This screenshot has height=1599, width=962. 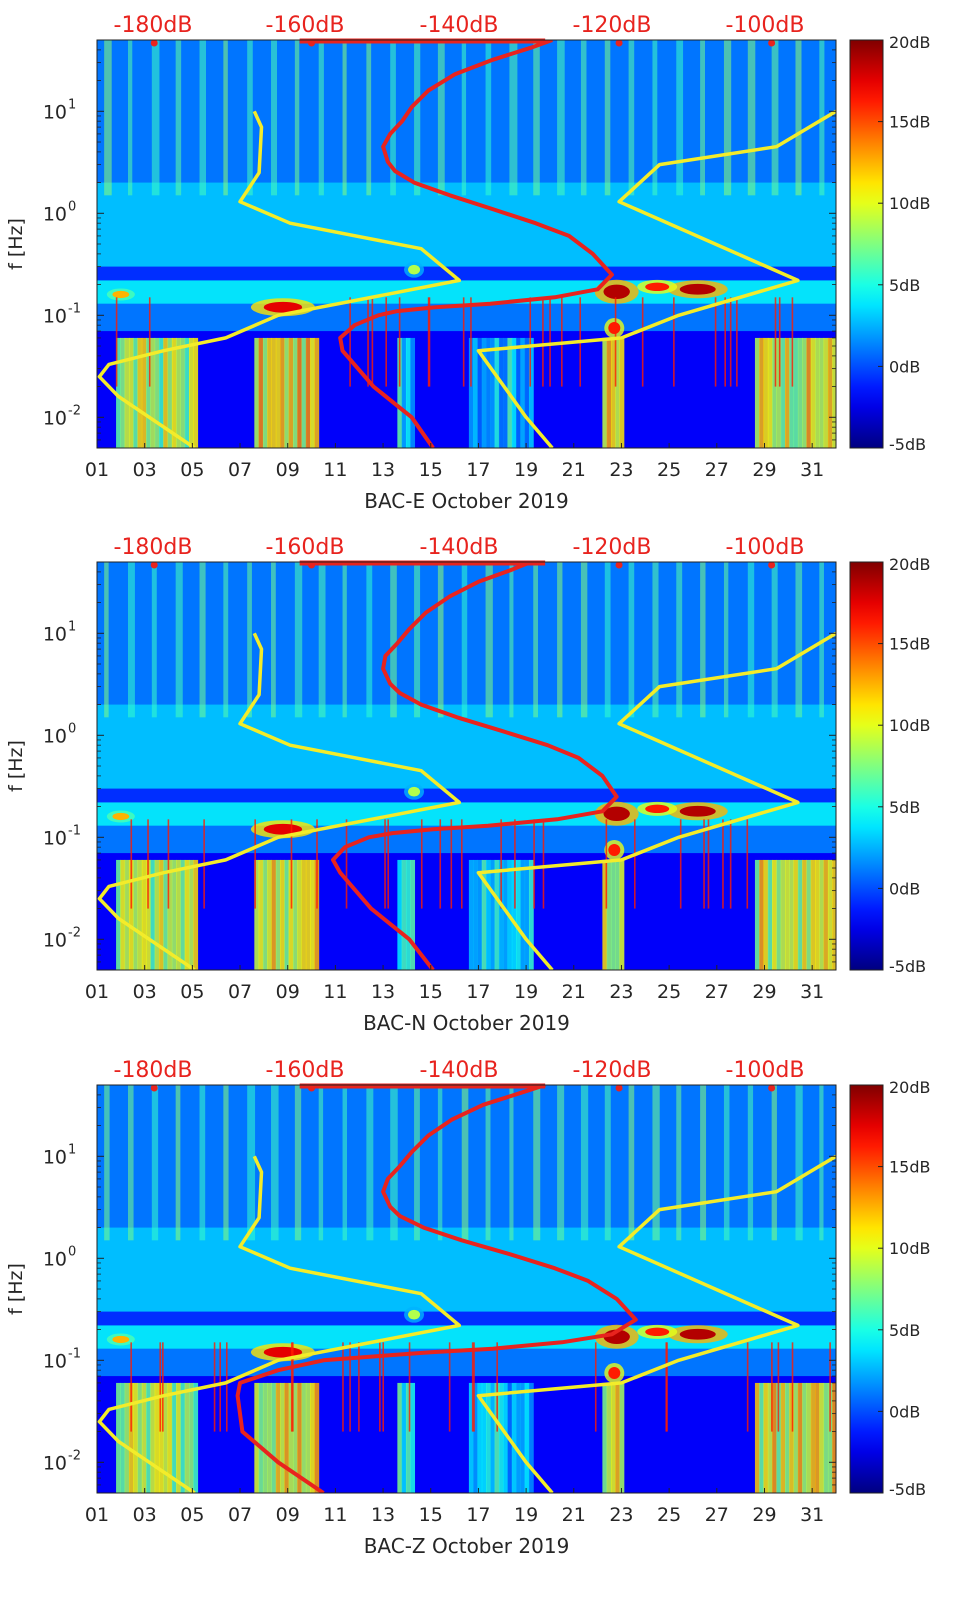 What do you see at coordinates (669, 1515) in the screenshot?
I see `x-tick-label: 25` at bounding box center [669, 1515].